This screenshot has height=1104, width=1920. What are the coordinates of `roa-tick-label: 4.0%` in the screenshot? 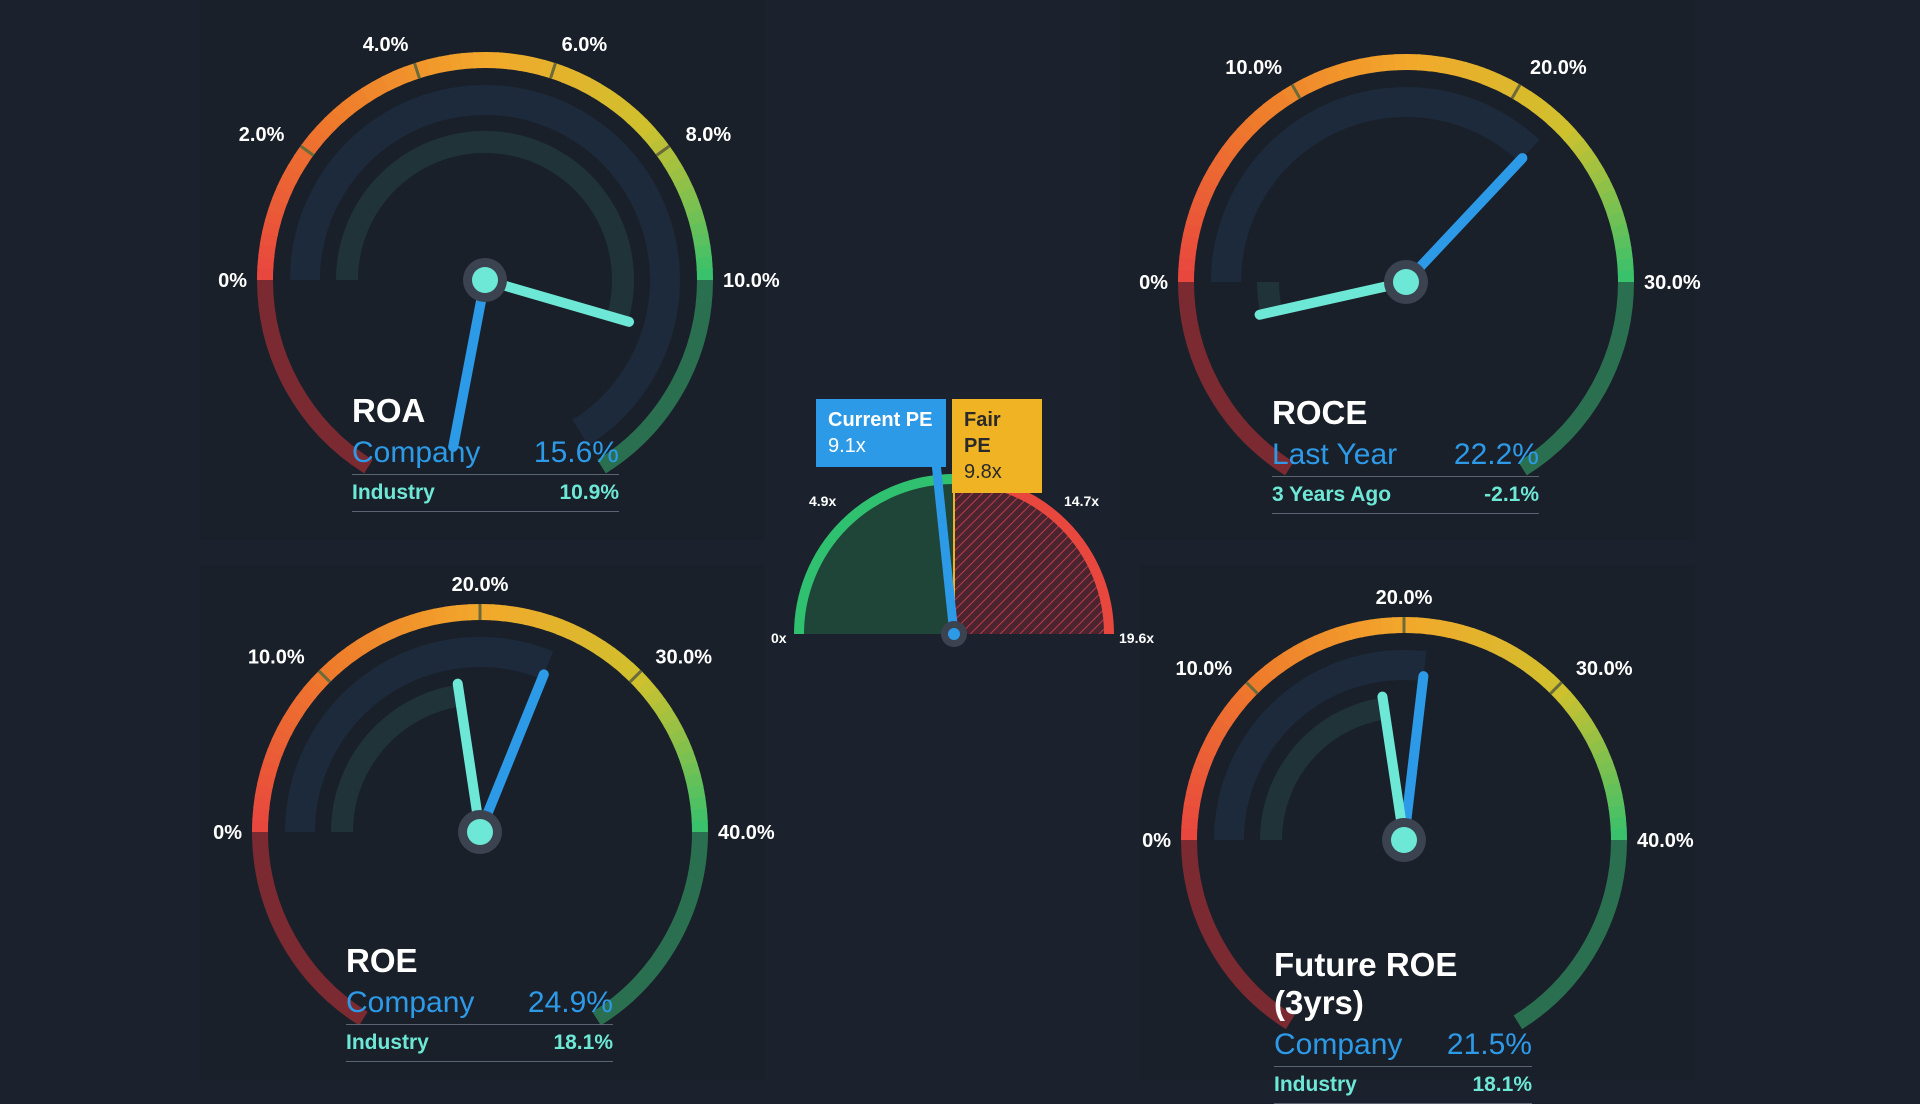 It's located at (386, 45).